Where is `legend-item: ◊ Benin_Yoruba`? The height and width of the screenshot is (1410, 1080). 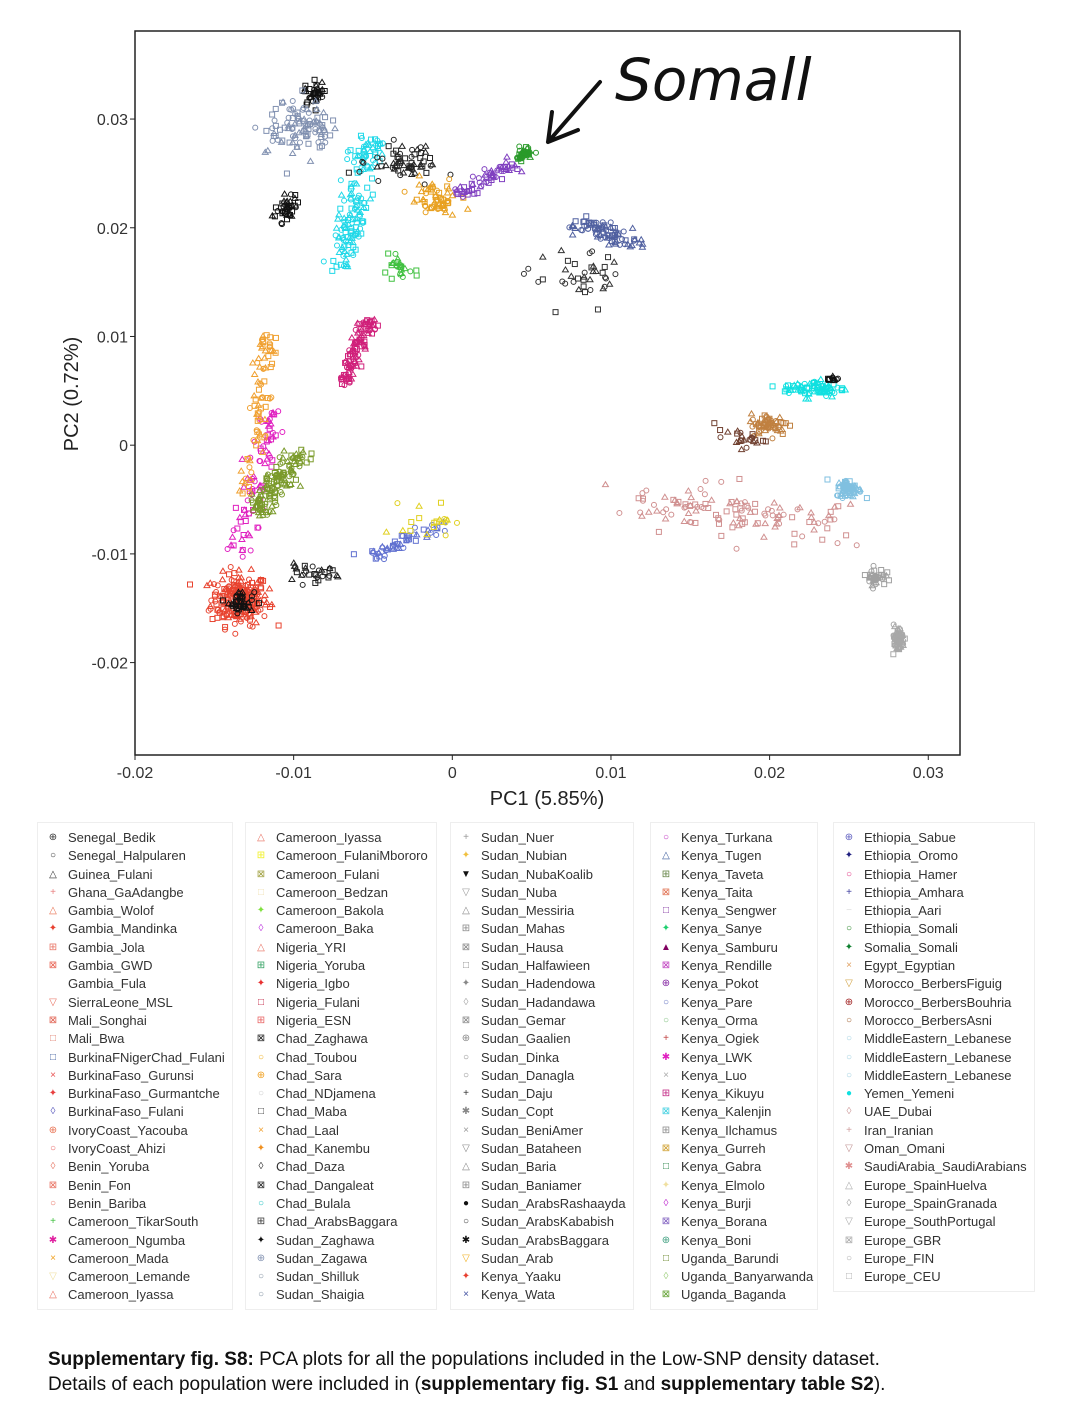 legend-item: ◊ Benin_Yoruba is located at coordinates (139, 1167).